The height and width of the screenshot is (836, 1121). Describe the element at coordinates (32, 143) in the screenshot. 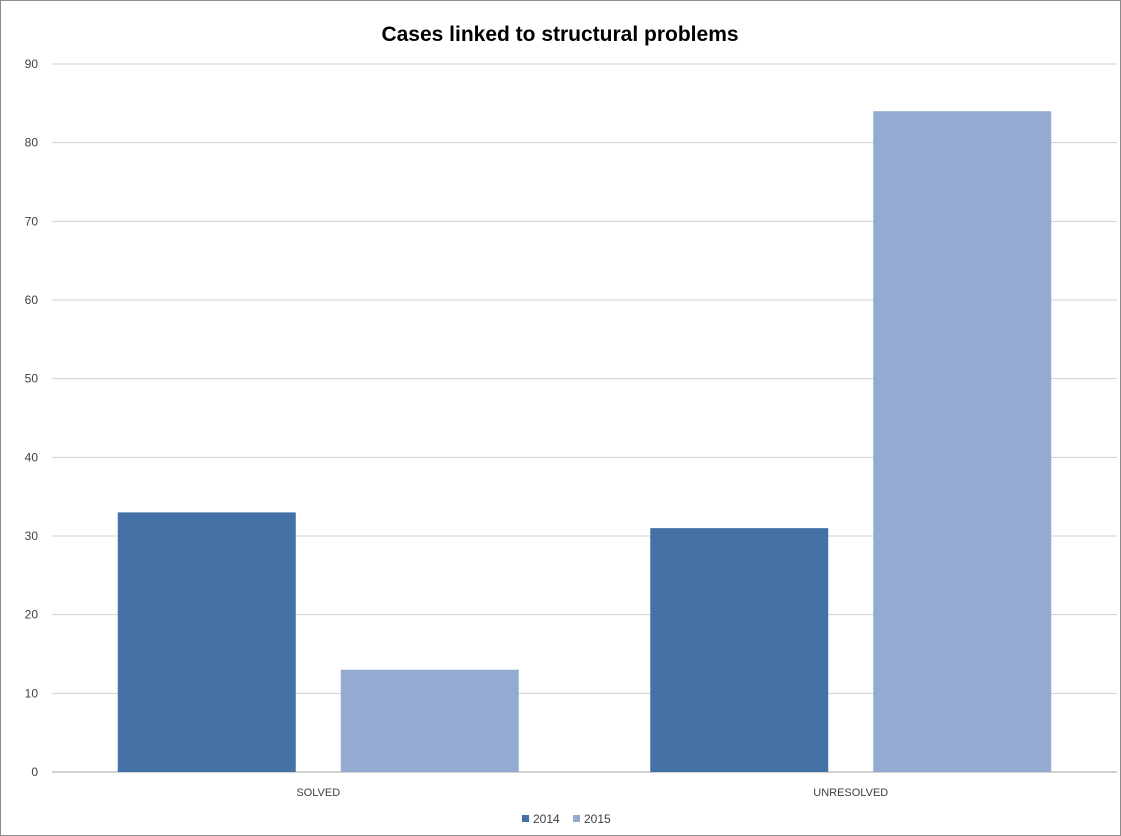

I see `y-tick-label: 80` at that location.